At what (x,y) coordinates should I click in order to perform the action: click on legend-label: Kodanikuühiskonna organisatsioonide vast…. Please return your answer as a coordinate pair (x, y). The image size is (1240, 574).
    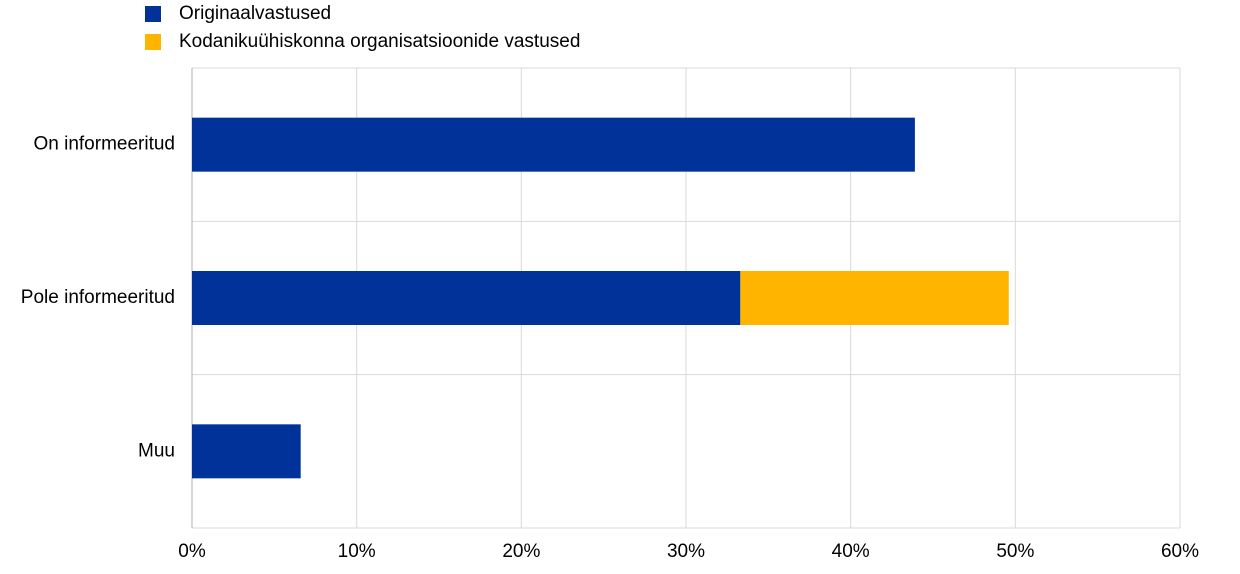
    Looking at the image, I should click on (379, 41).